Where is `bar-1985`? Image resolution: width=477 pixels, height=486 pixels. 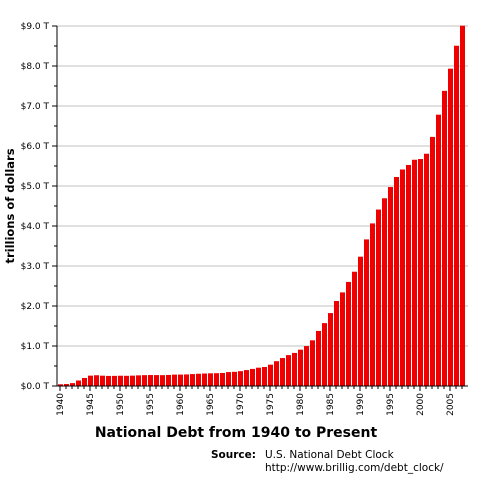 bar-1985 is located at coordinates (330, 349).